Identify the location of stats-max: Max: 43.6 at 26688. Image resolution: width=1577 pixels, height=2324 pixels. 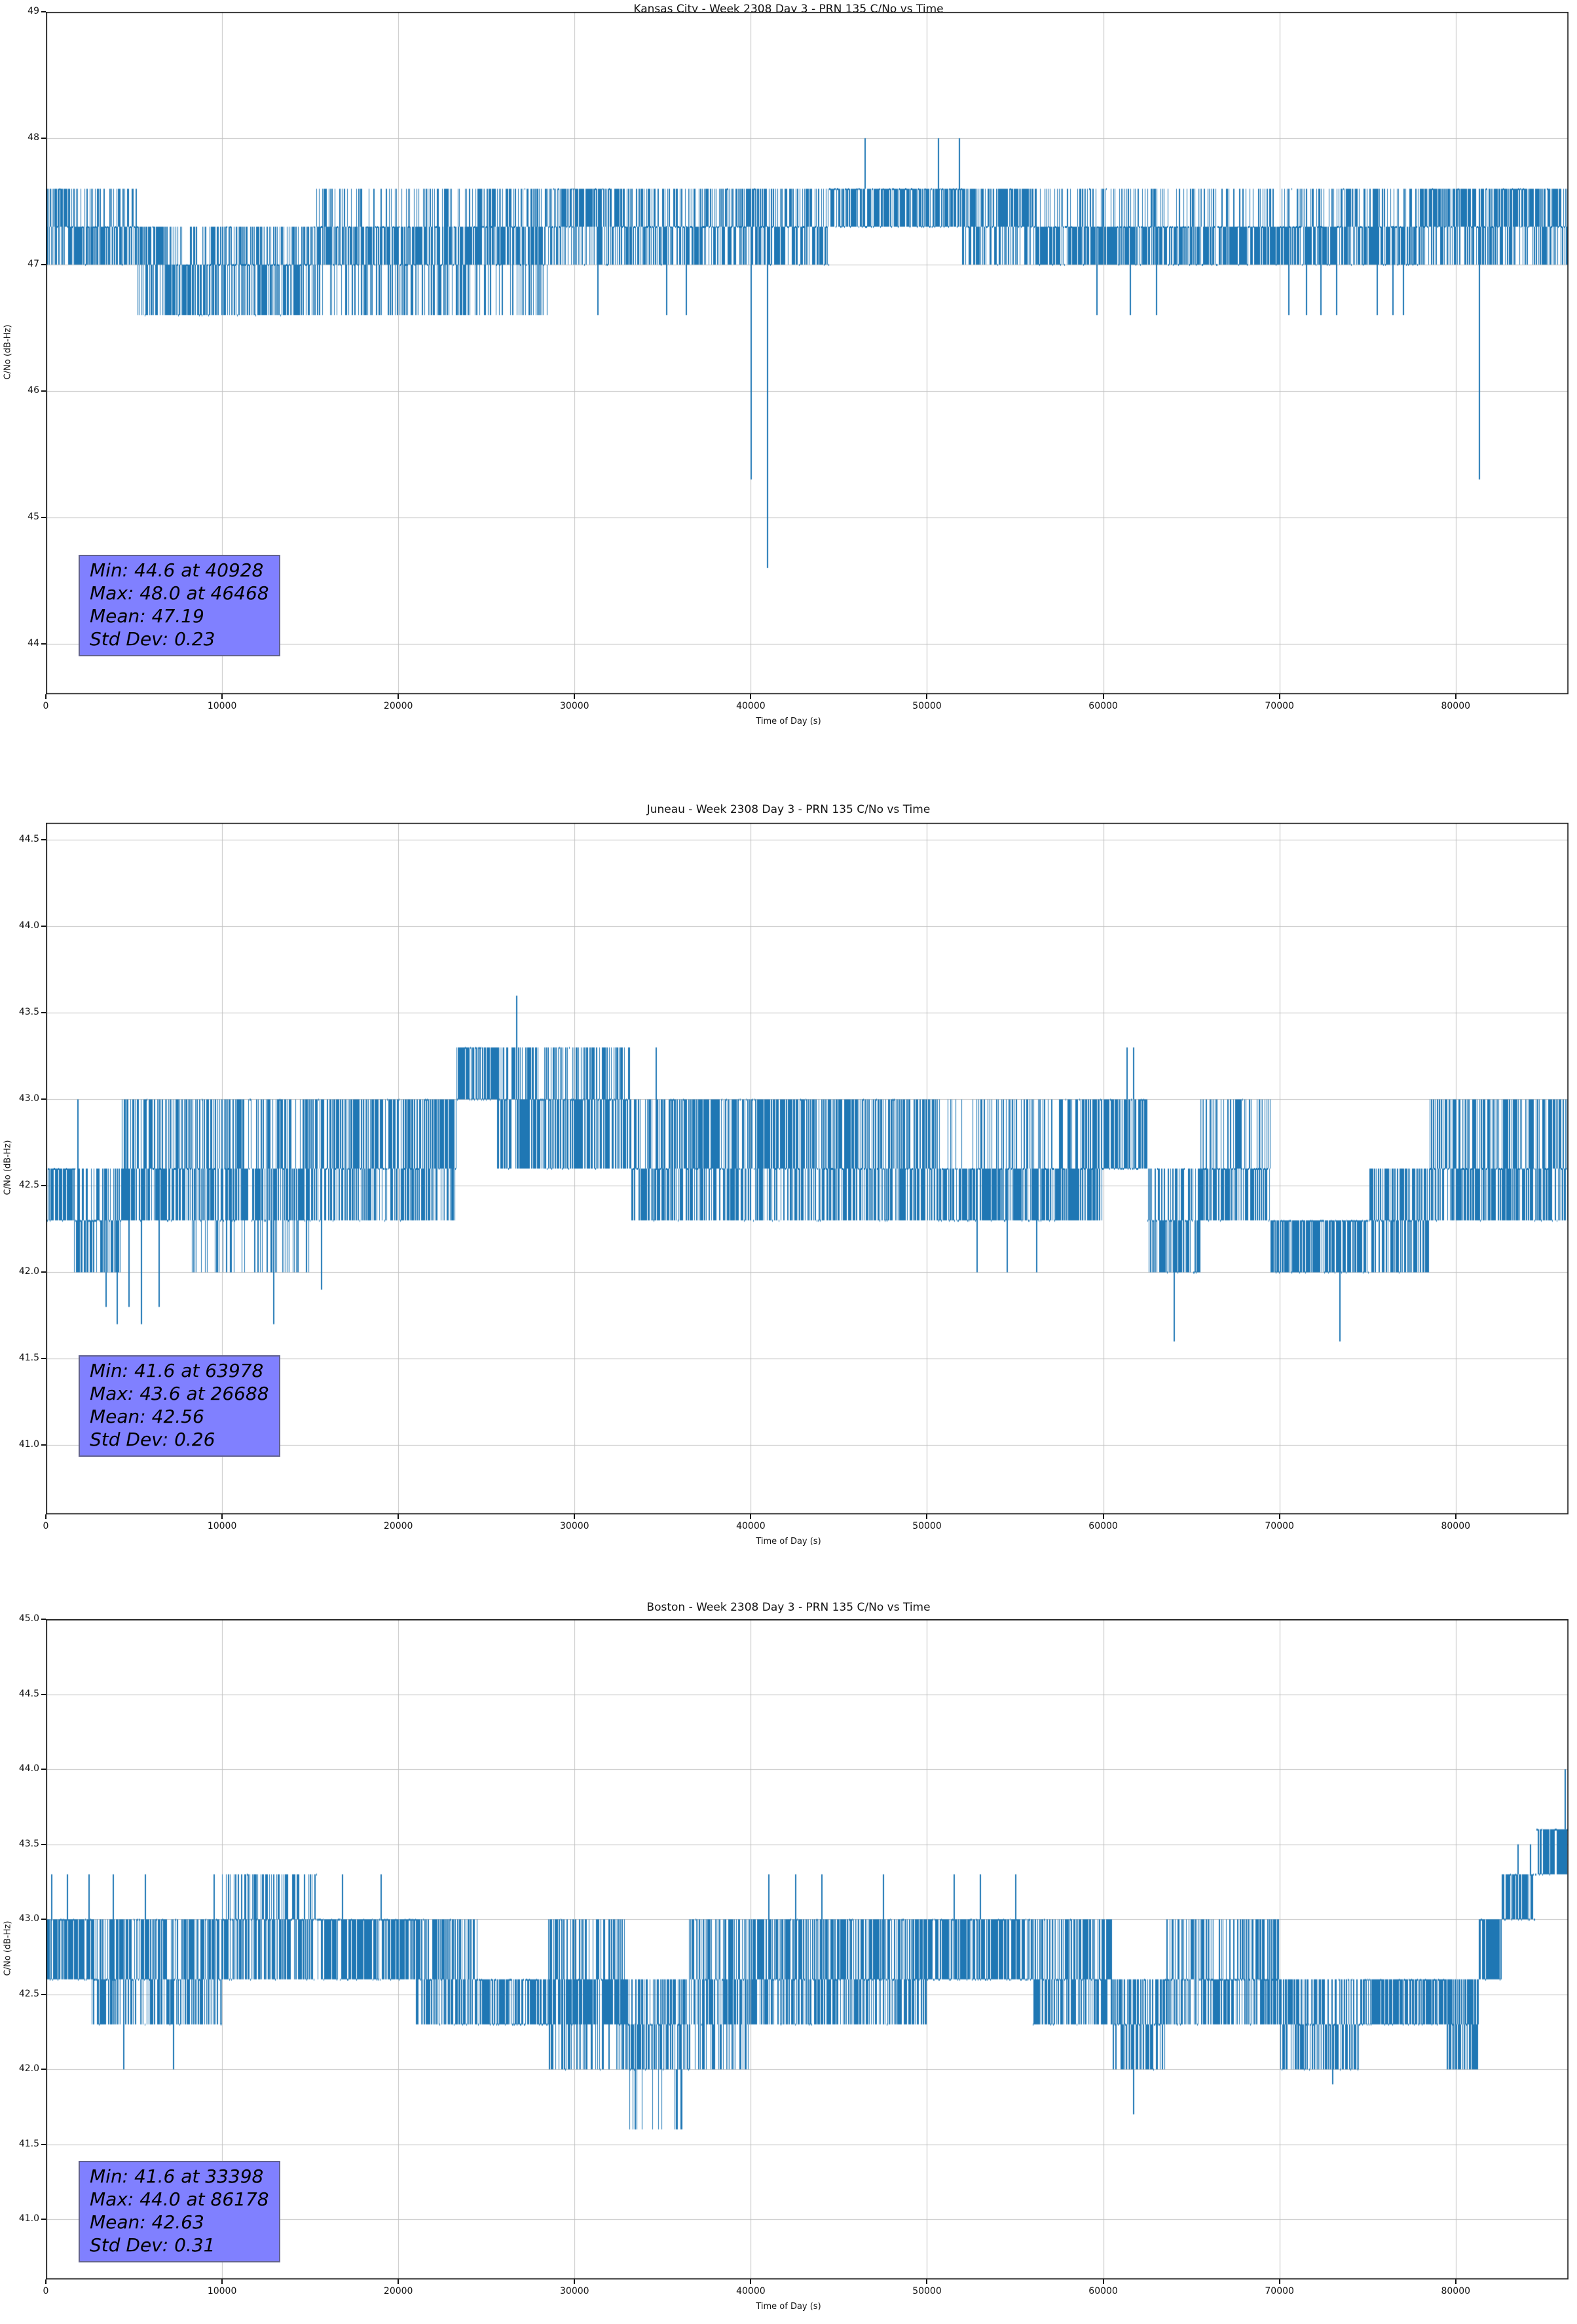
(179, 1393).